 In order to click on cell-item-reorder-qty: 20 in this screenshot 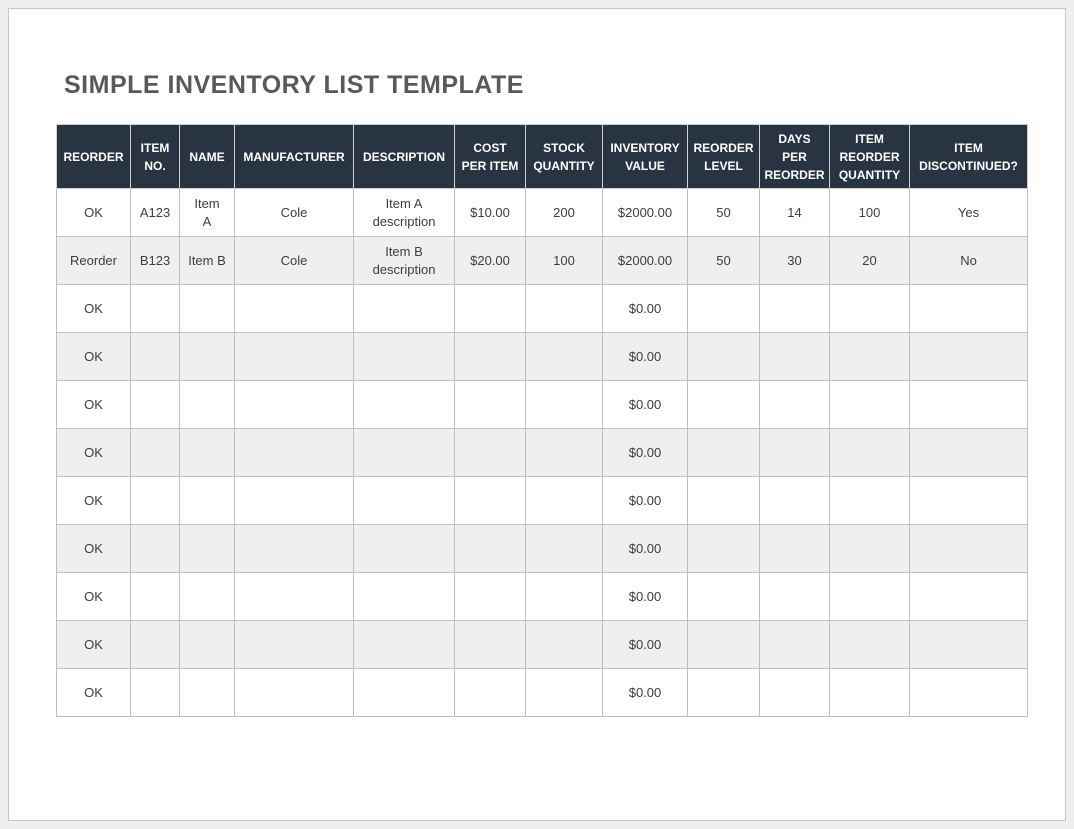, I will do `click(869, 260)`.